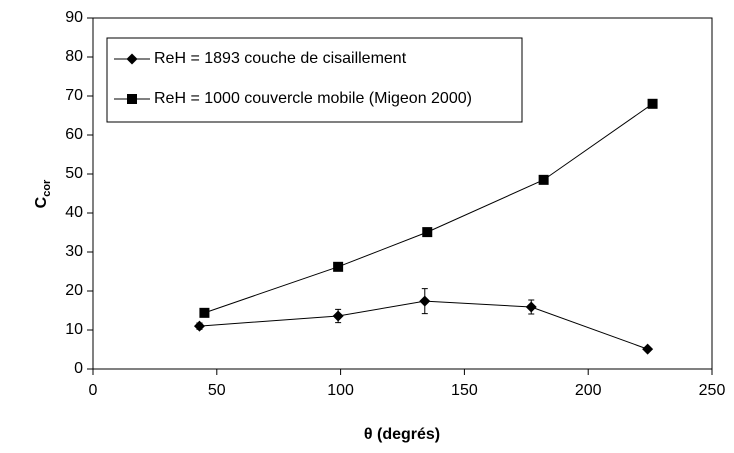  I want to click on y-axis-label: Ccor, so click(43, 193).